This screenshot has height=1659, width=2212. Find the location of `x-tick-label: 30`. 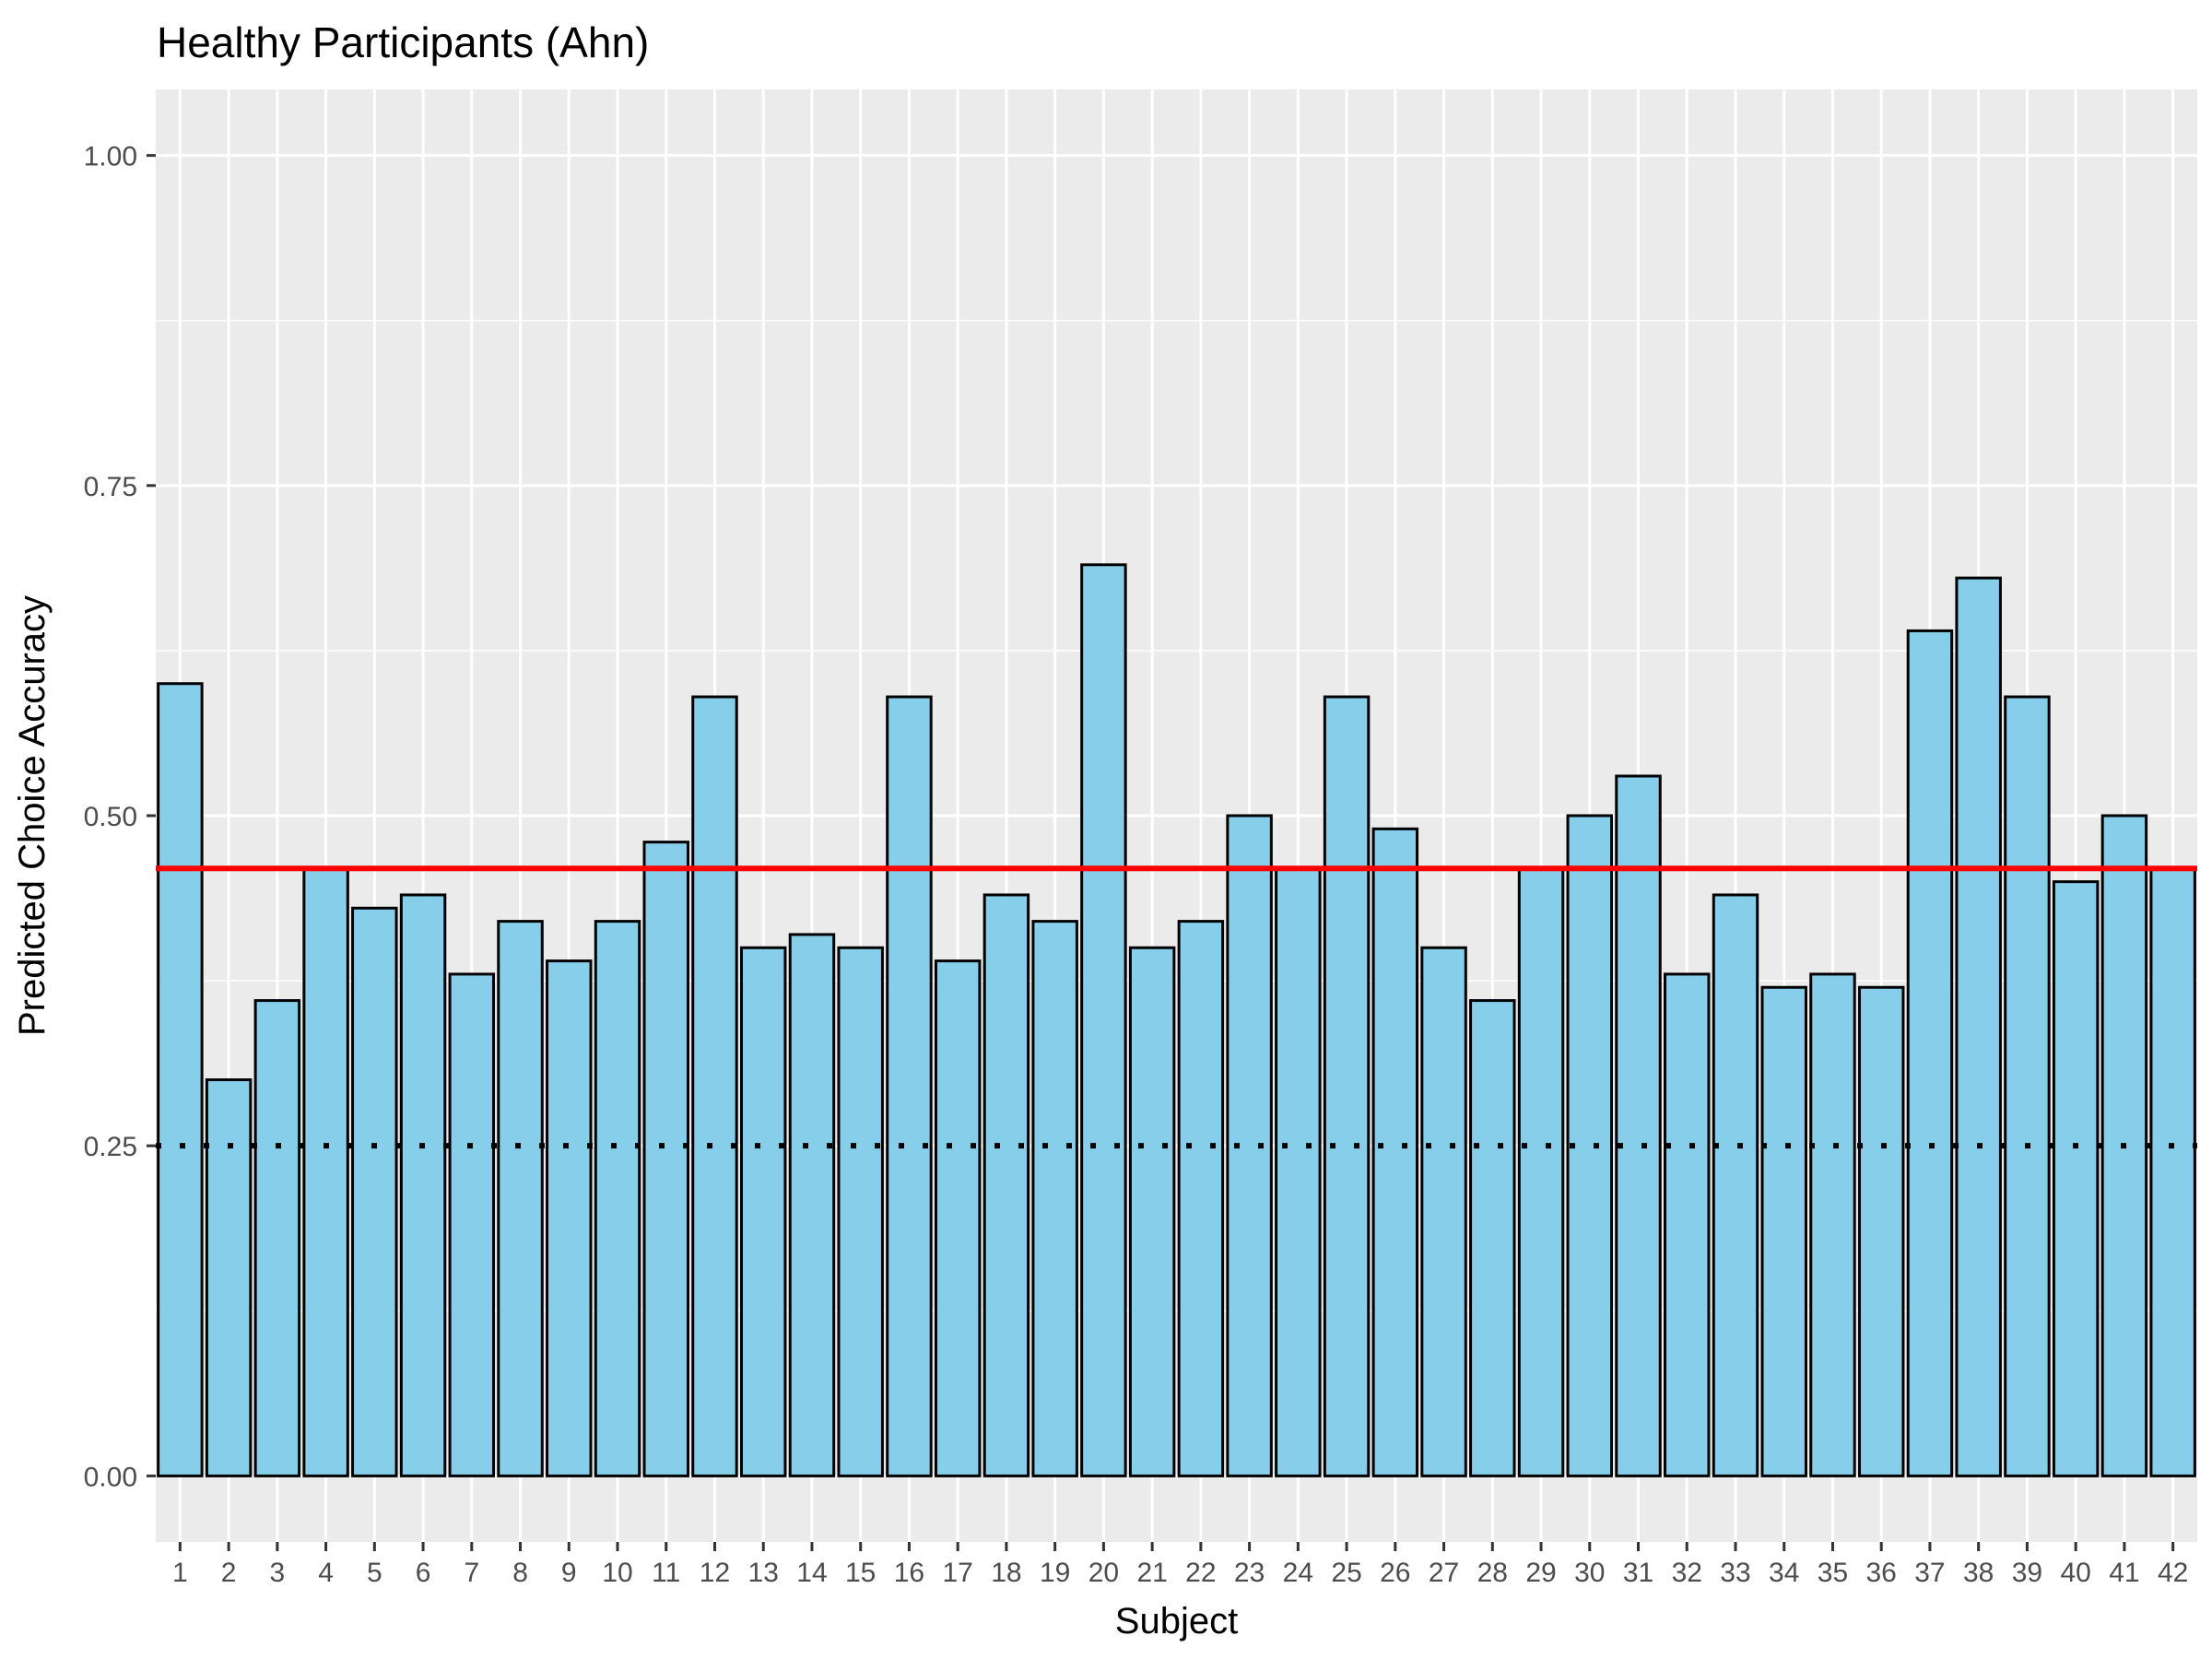

x-tick-label: 30 is located at coordinates (1589, 1573).